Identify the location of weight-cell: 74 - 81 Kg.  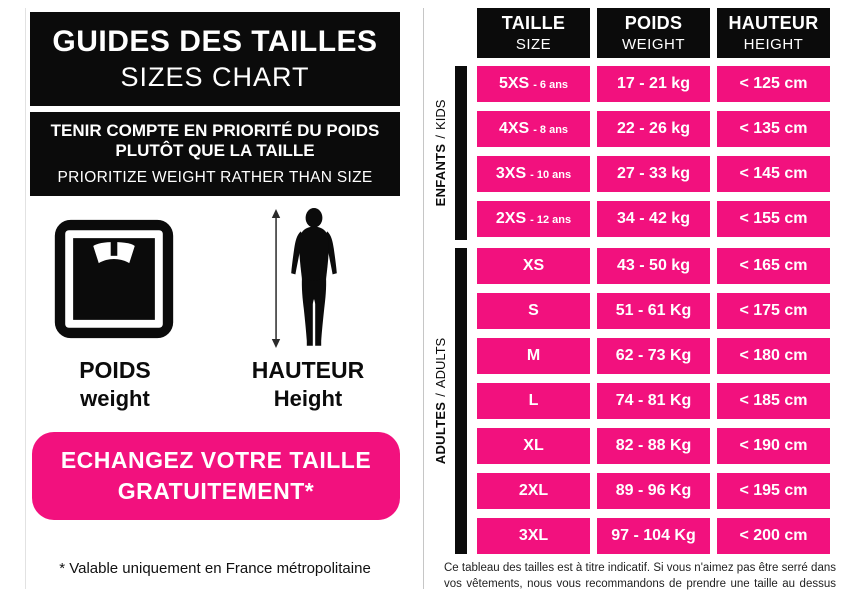
(653, 401).